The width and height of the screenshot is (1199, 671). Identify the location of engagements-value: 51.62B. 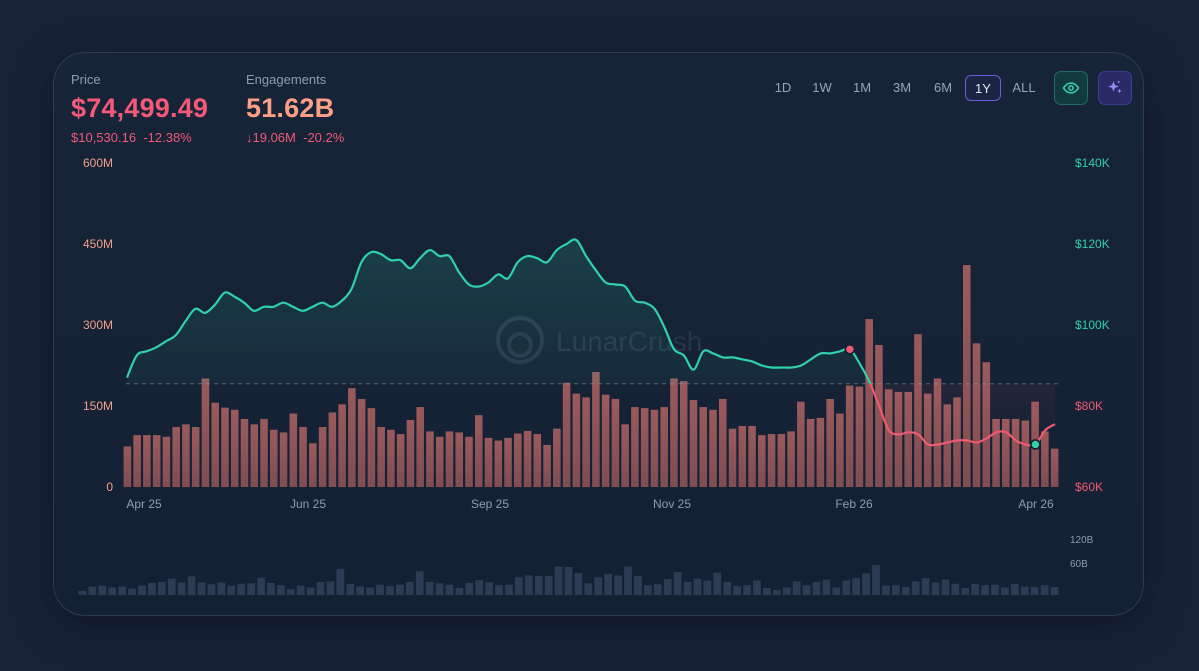
(290, 108).